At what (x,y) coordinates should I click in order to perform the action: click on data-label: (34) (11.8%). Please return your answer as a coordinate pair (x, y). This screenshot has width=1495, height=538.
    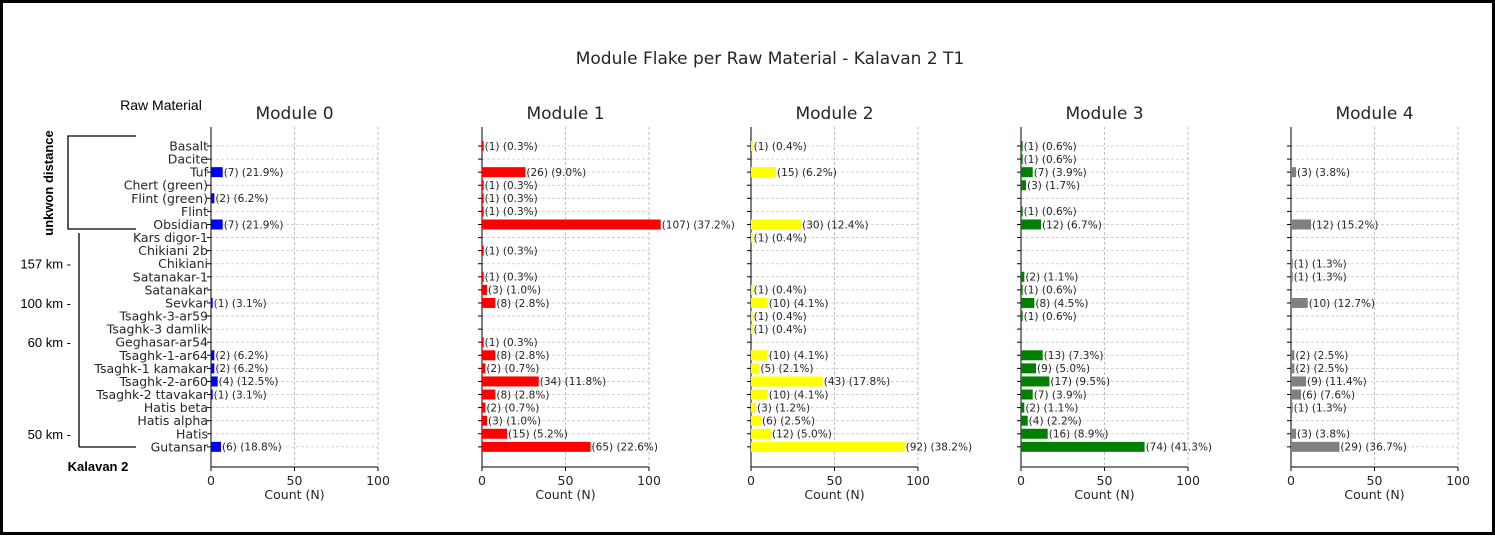
    Looking at the image, I should click on (573, 382).